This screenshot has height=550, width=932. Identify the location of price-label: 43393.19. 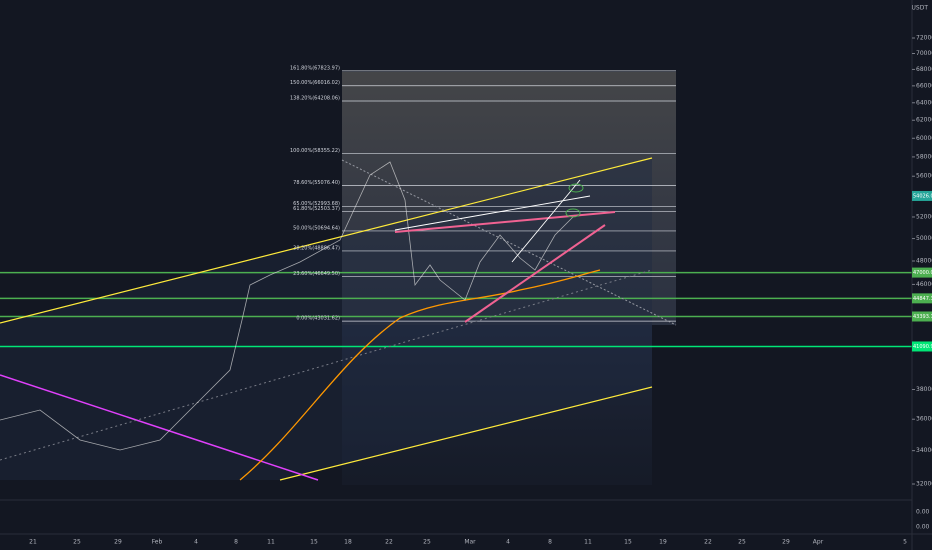
(922, 317).